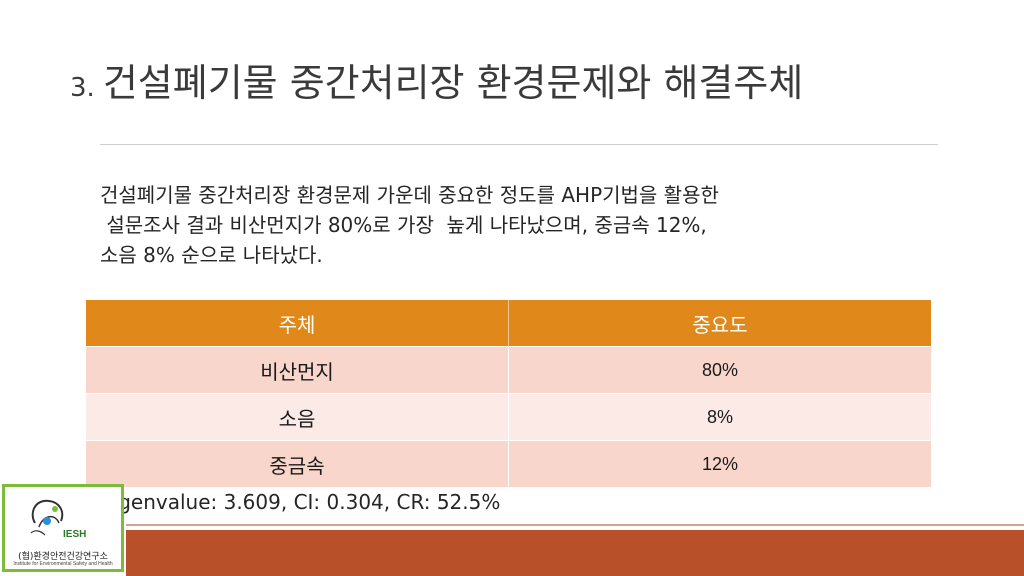  What do you see at coordinates (297, 370) in the screenshot?
I see `cell-subject: 비산먼지` at bounding box center [297, 370].